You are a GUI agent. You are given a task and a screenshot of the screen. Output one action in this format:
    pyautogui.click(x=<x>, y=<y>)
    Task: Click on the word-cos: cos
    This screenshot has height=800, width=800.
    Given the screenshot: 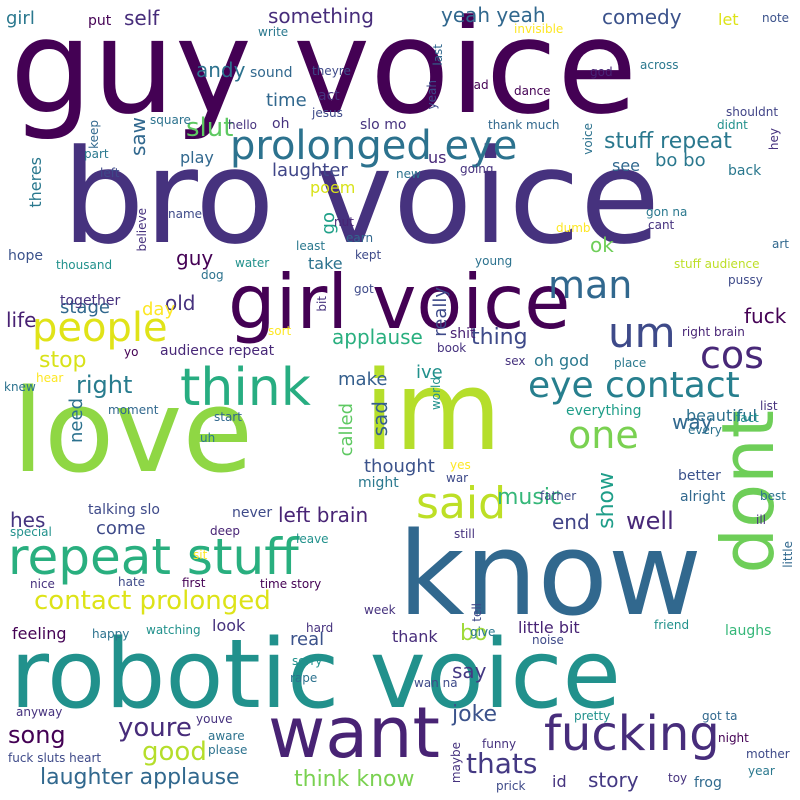 What is the action you would take?
    pyautogui.click(x=732, y=355)
    